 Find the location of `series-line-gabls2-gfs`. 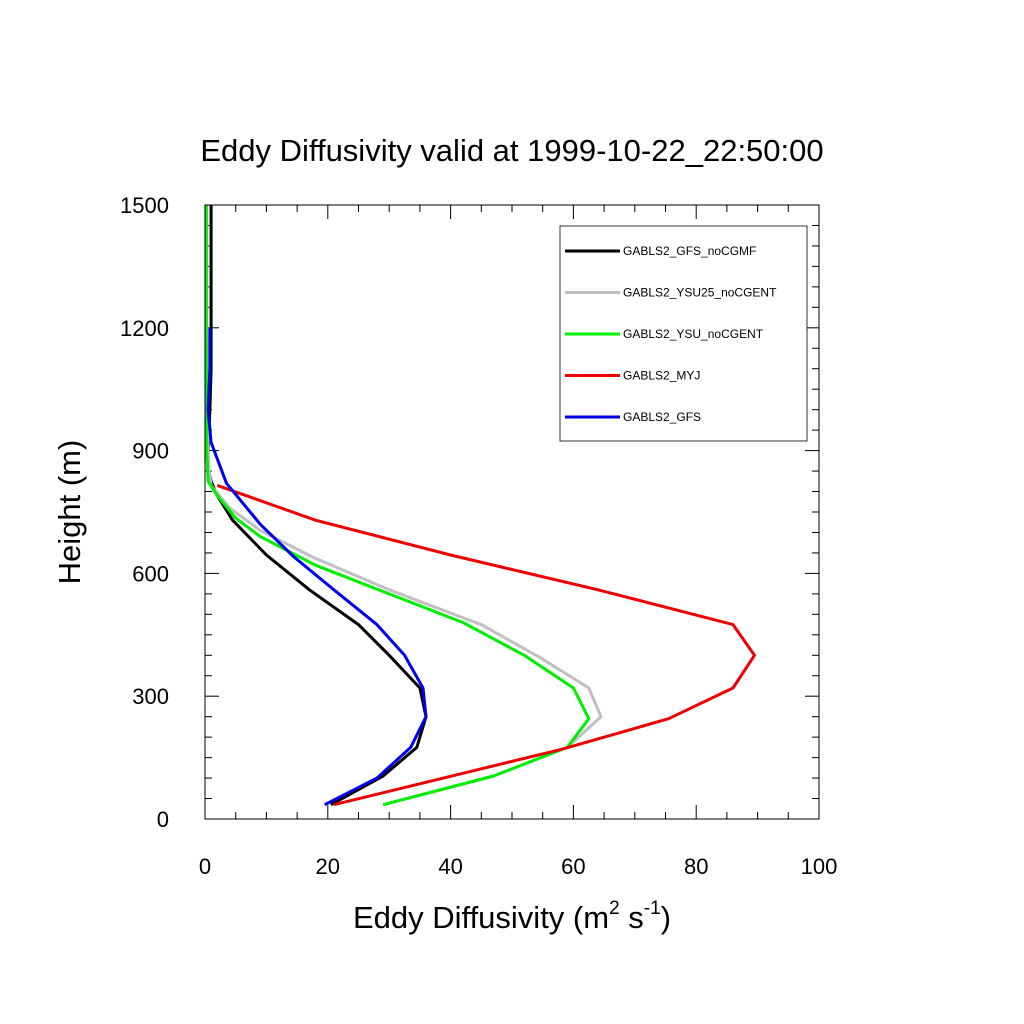

series-line-gabls2-gfs is located at coordinates (317, 567).